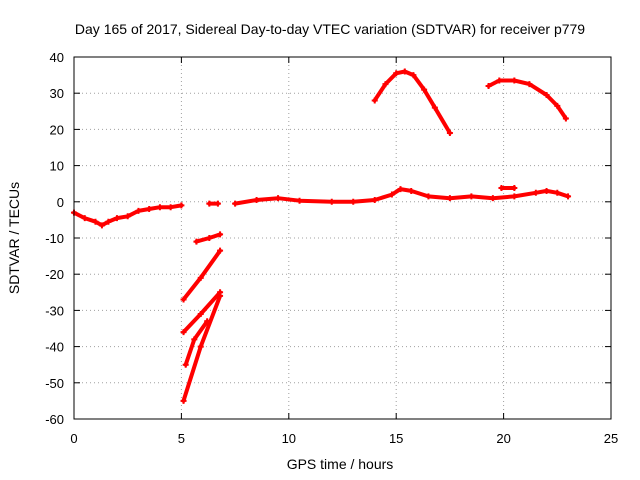  I want to click on y-tick-label: -30, so click(54, 310).